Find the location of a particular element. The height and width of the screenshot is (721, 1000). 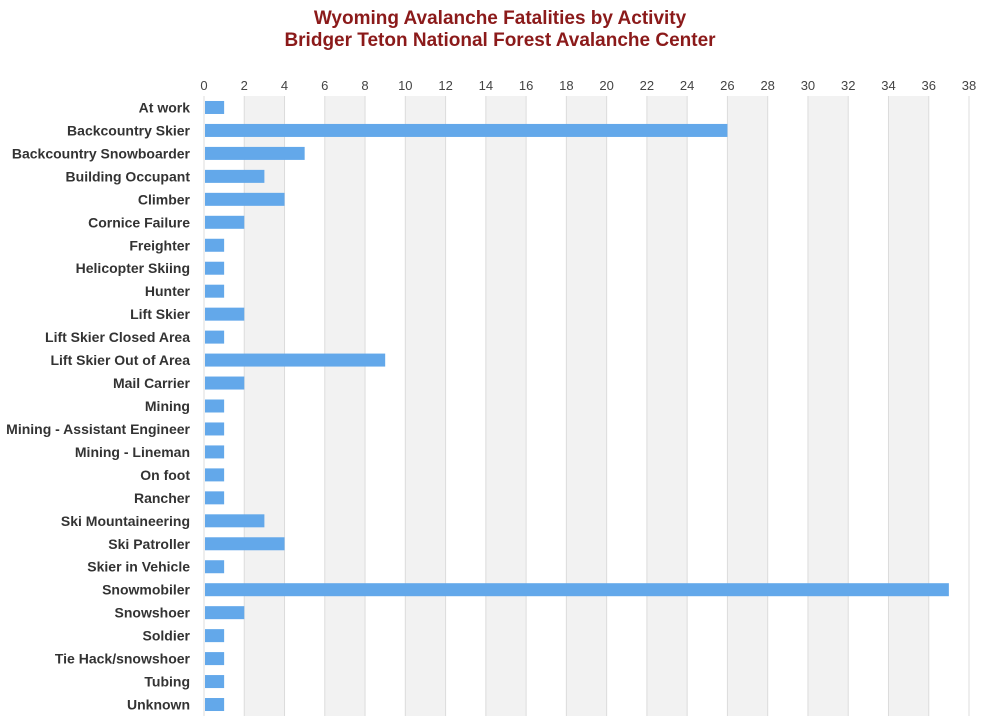

category-label: Soldier is located at coordinates (167, 636).